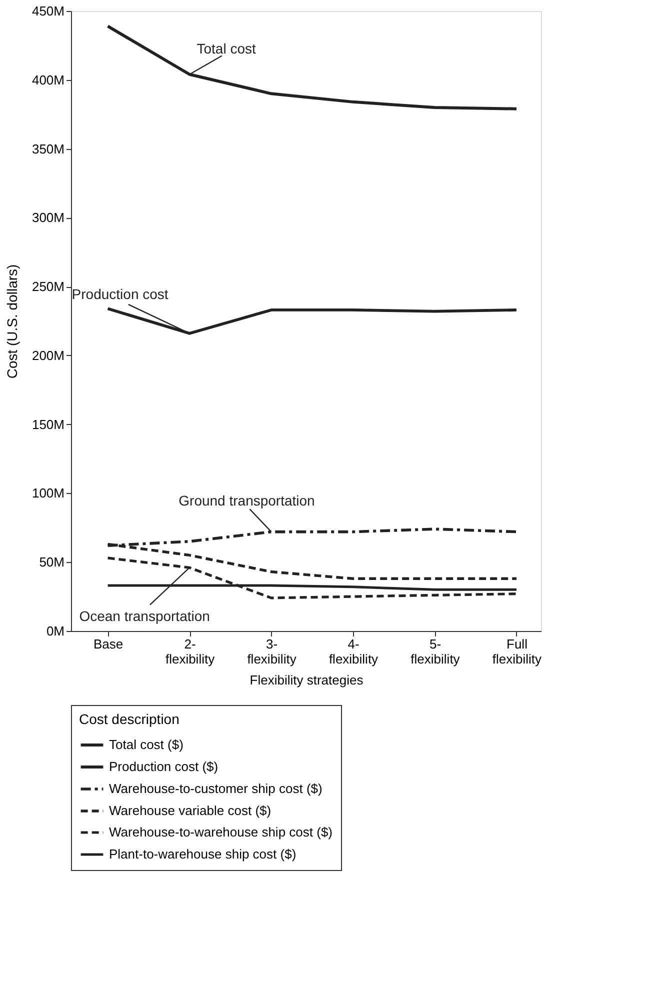 The height and width of the screenshot is (986, 666). I want to click on x-tick-label: 4- flexibility, so click(353, 651).